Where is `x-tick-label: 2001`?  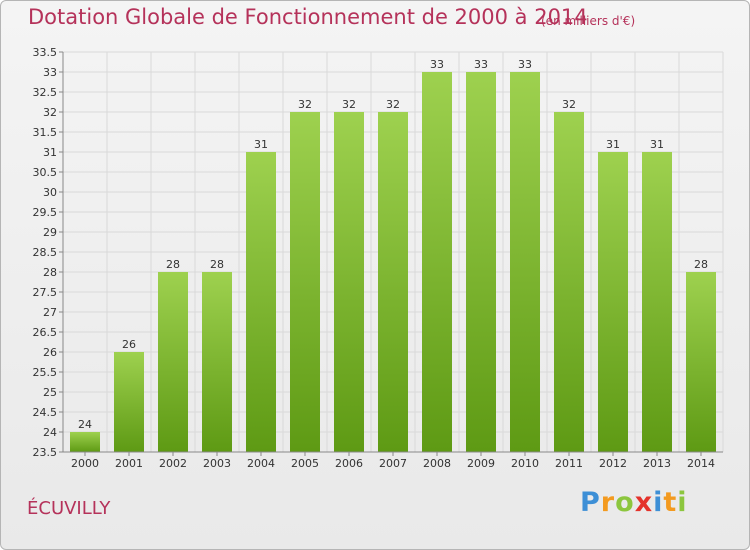 x-tick-label: 2001 is located at coordinates (129, 463).